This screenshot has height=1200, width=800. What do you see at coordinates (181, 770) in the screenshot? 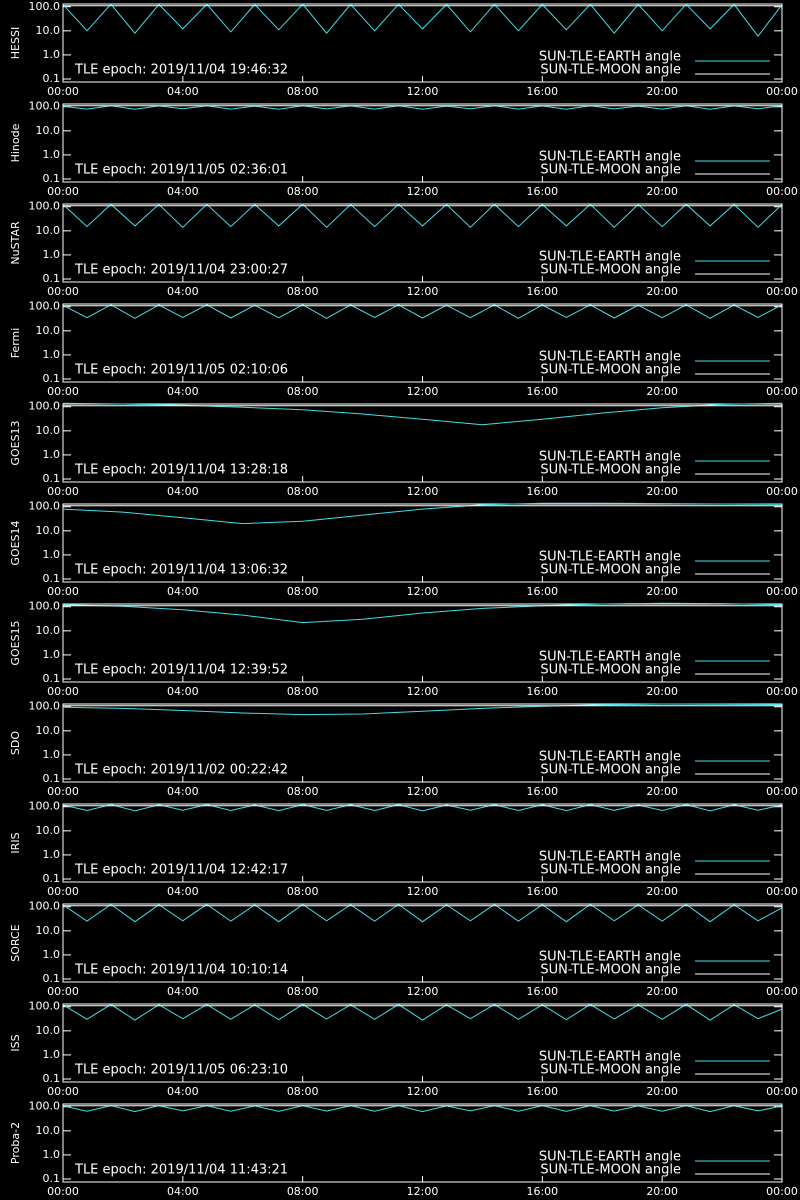
I see `annotation: TLE epoch: 2019/11/02 00:22:42` at bounding box center [181, 770].